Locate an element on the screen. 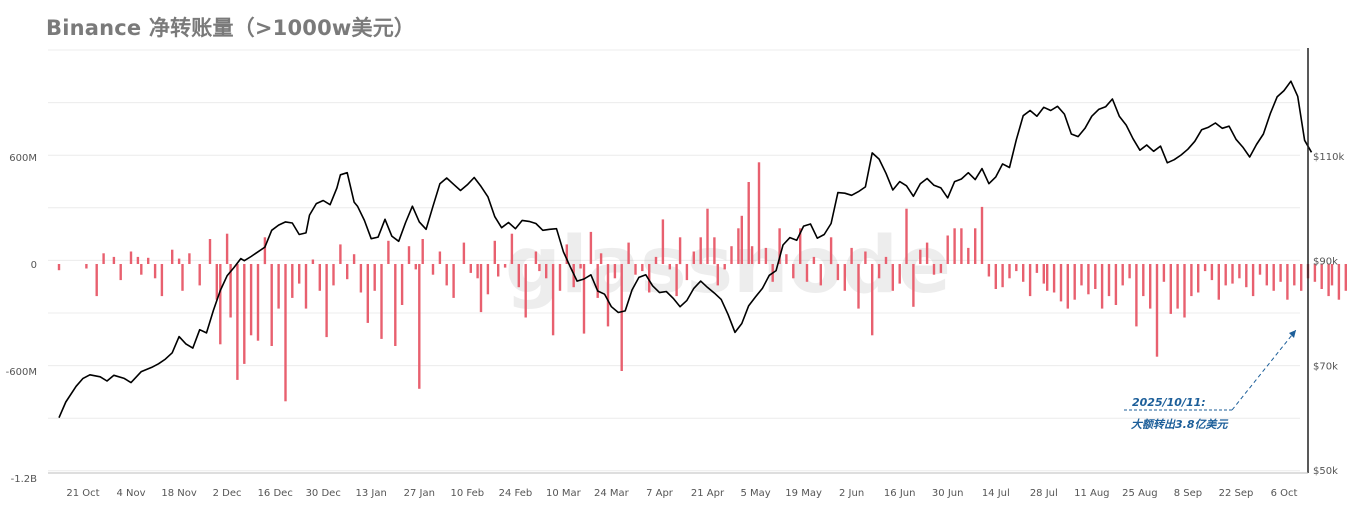  x-tick-label: 28 Jul is located at coordinates (1044, 493).